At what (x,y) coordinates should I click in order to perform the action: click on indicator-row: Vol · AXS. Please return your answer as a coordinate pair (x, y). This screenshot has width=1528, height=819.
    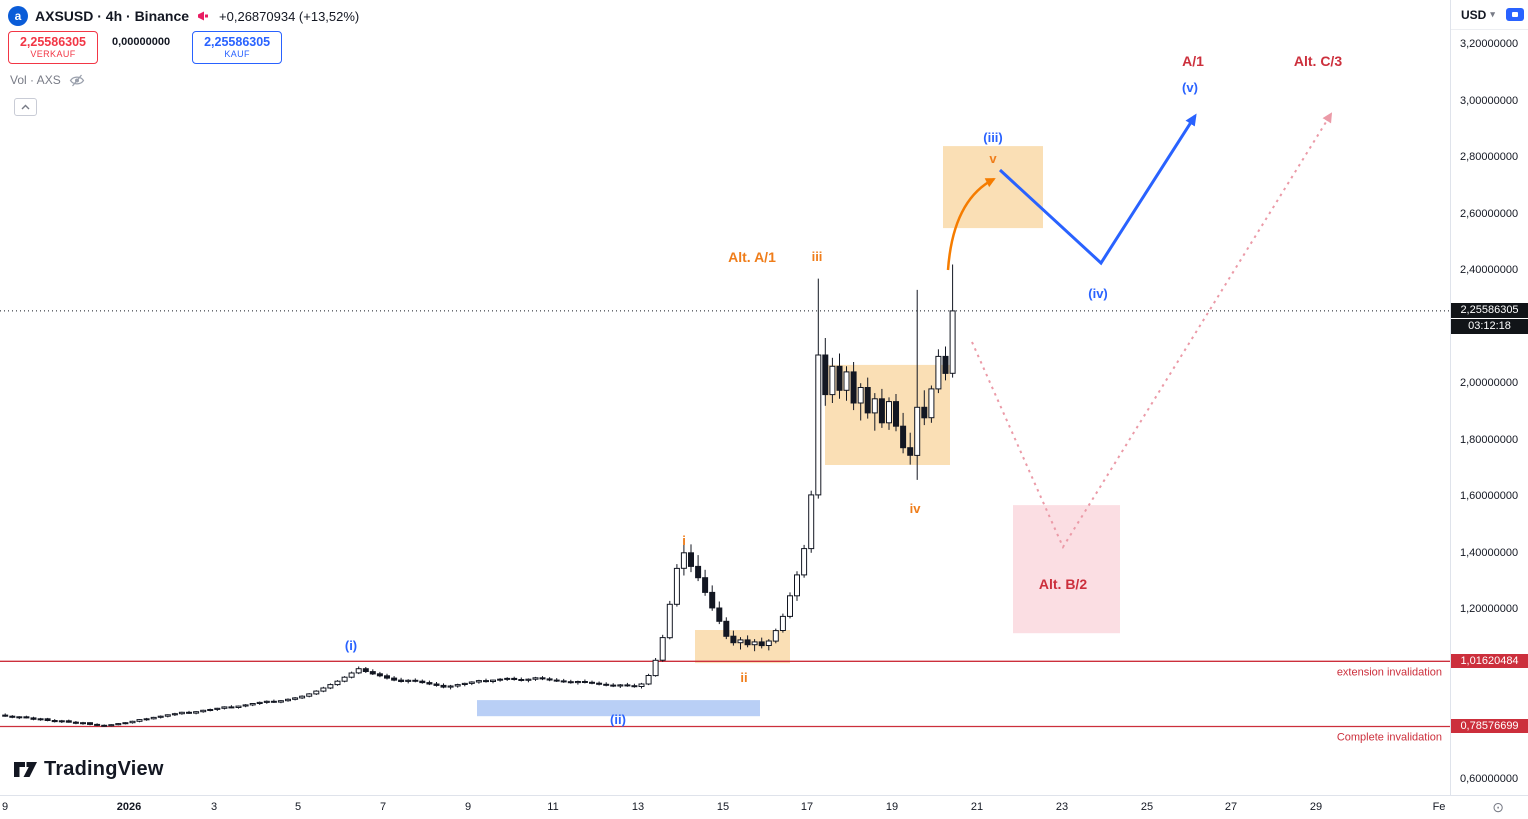
    Looking at the image, I should click on (47, 80).